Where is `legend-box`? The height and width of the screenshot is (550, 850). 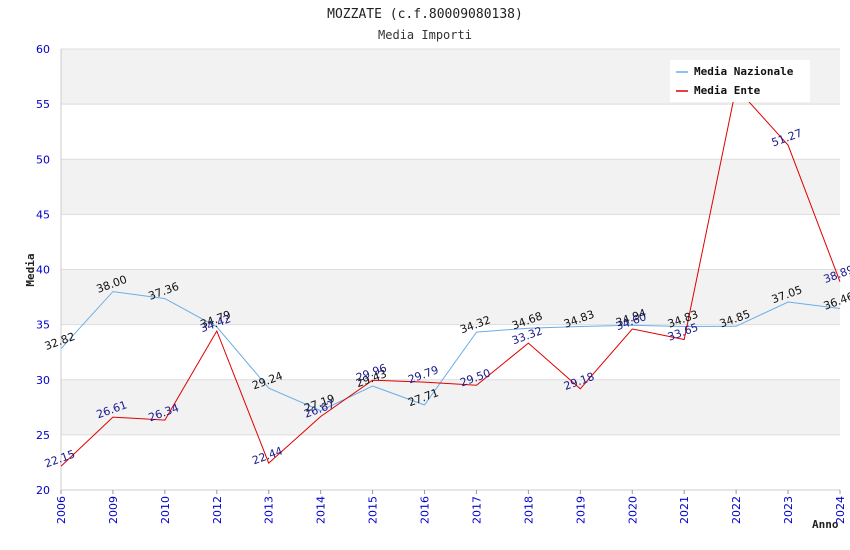 legend-box is located at coordinates (740, 81).